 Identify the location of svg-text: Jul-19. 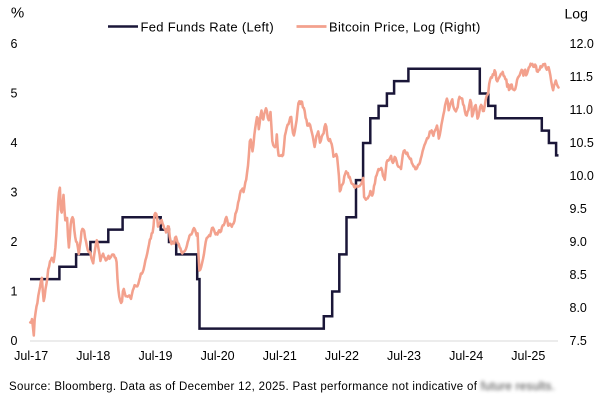
(155, 356).